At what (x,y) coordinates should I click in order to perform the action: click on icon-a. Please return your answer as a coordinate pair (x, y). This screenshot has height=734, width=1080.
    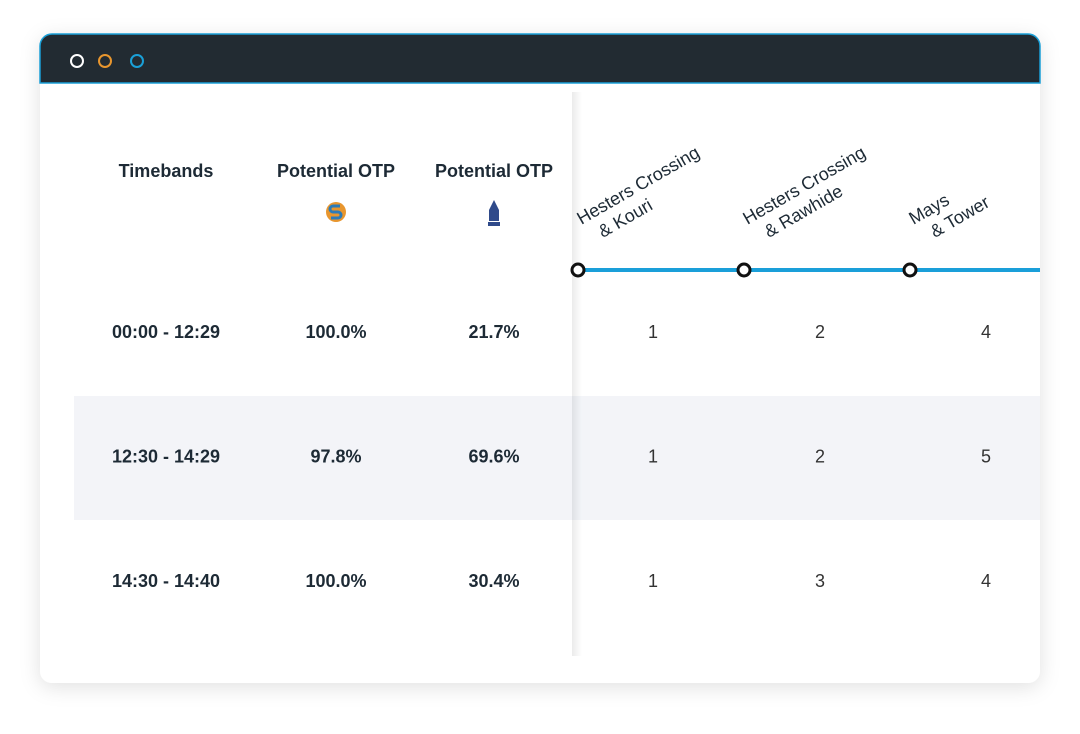
    Looking at the image, I should click on (336, 212).